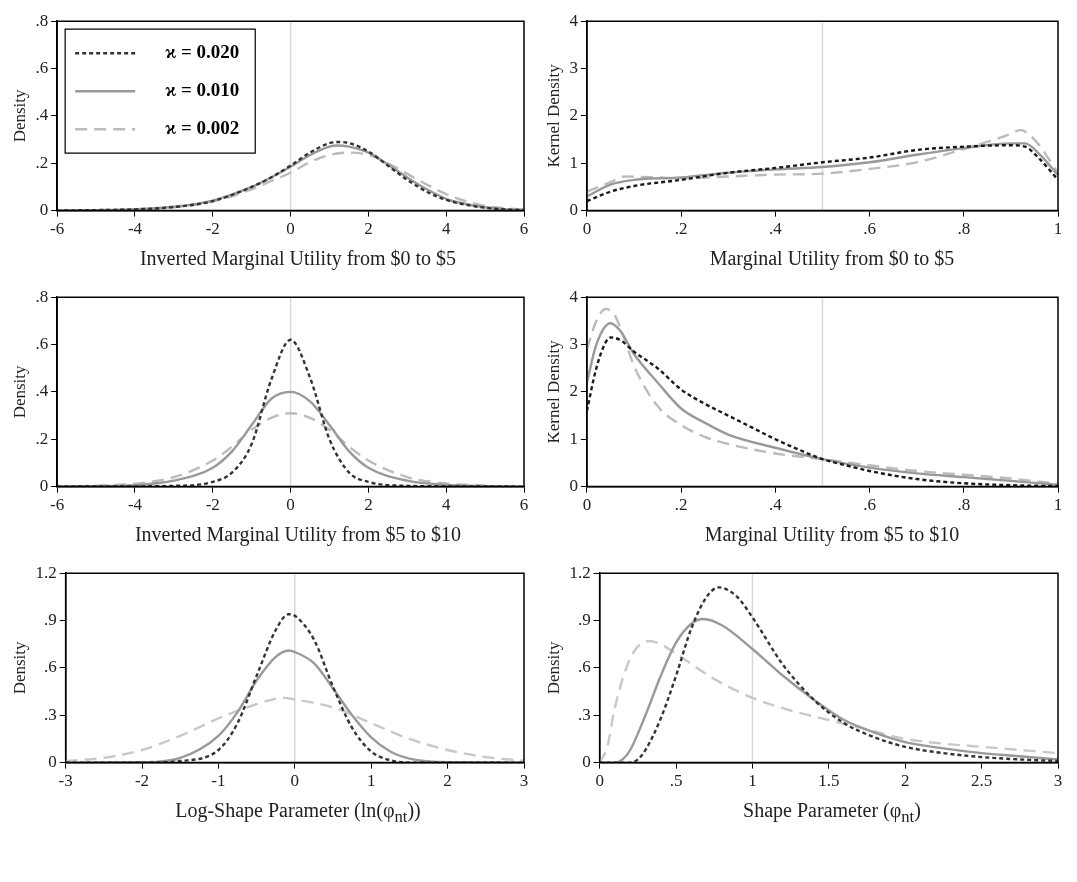 Image resolution: width=1077 pixels, height=882 pixels. I want to click on x-tick-label: -1, so click(218, 781).